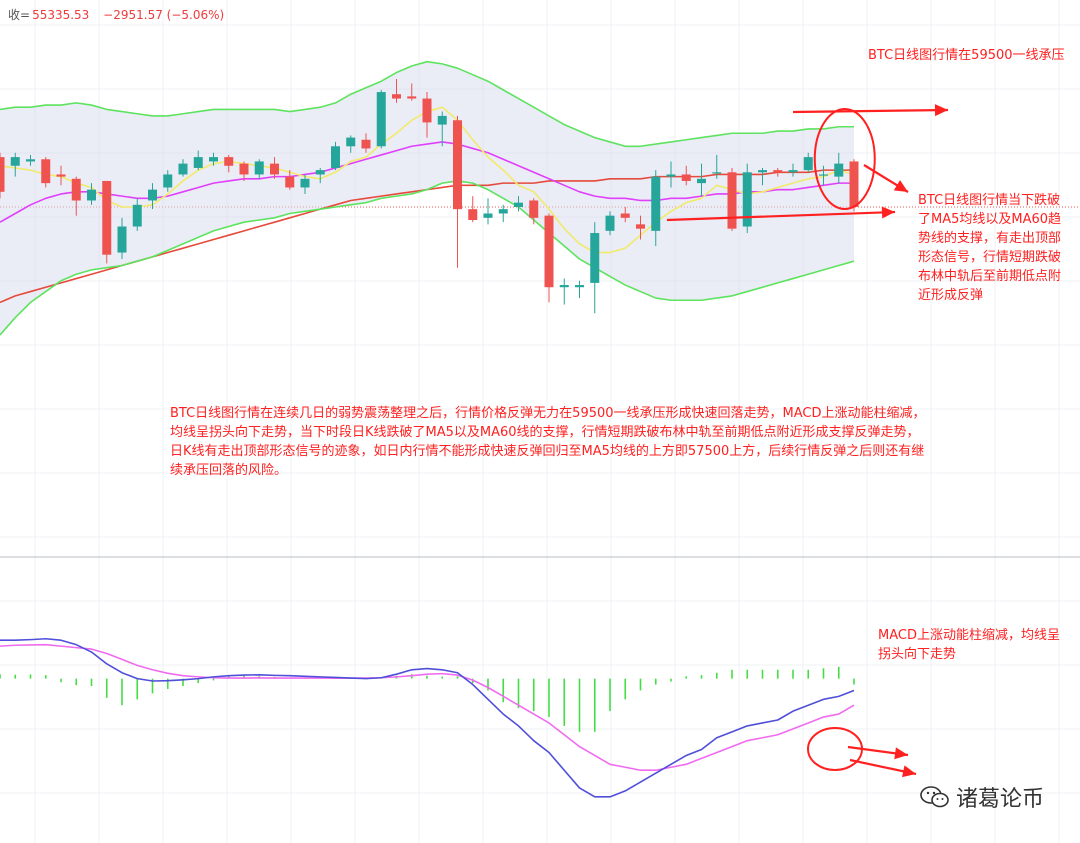  Describe the element at coordinates (999, 799) in the screenshot. I see `watermark-text: 诸葛论币` at that location.